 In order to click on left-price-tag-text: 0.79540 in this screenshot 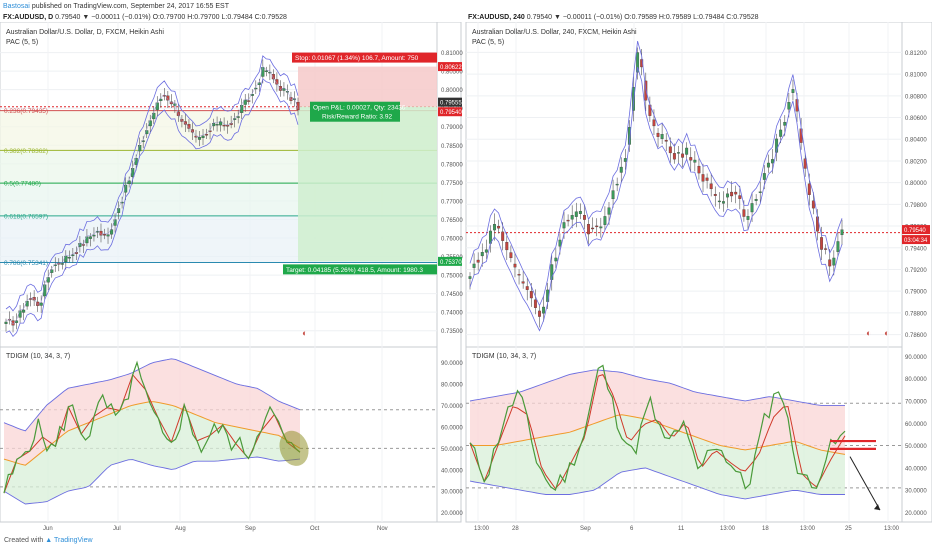, I will do `click(451, 113)`.